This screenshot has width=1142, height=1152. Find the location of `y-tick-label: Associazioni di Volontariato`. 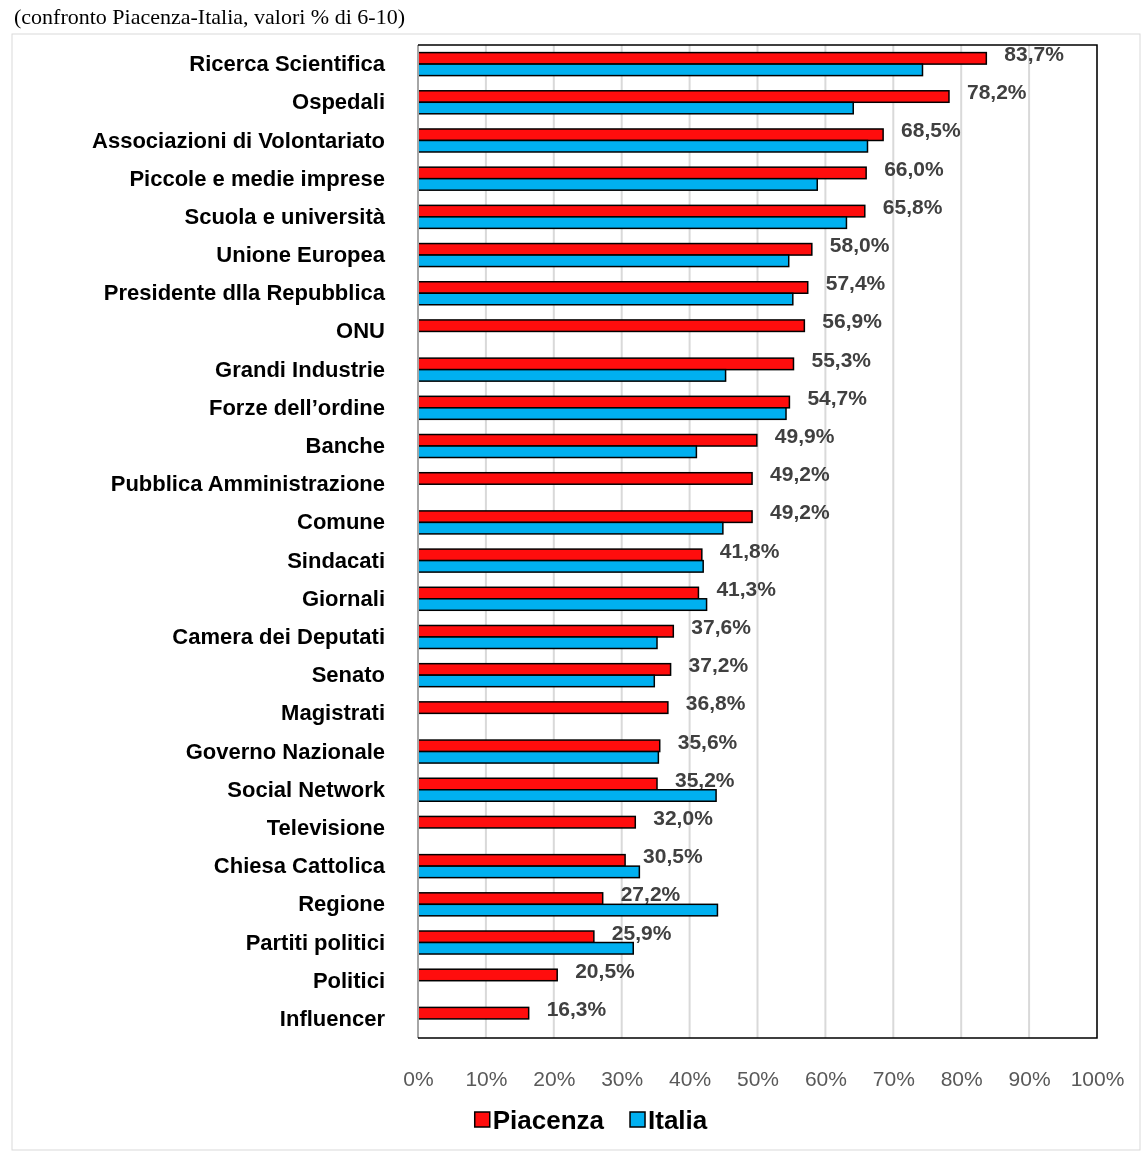

y-tick-label: Associazioni di Volontariato is located at coordinates (238, 140).